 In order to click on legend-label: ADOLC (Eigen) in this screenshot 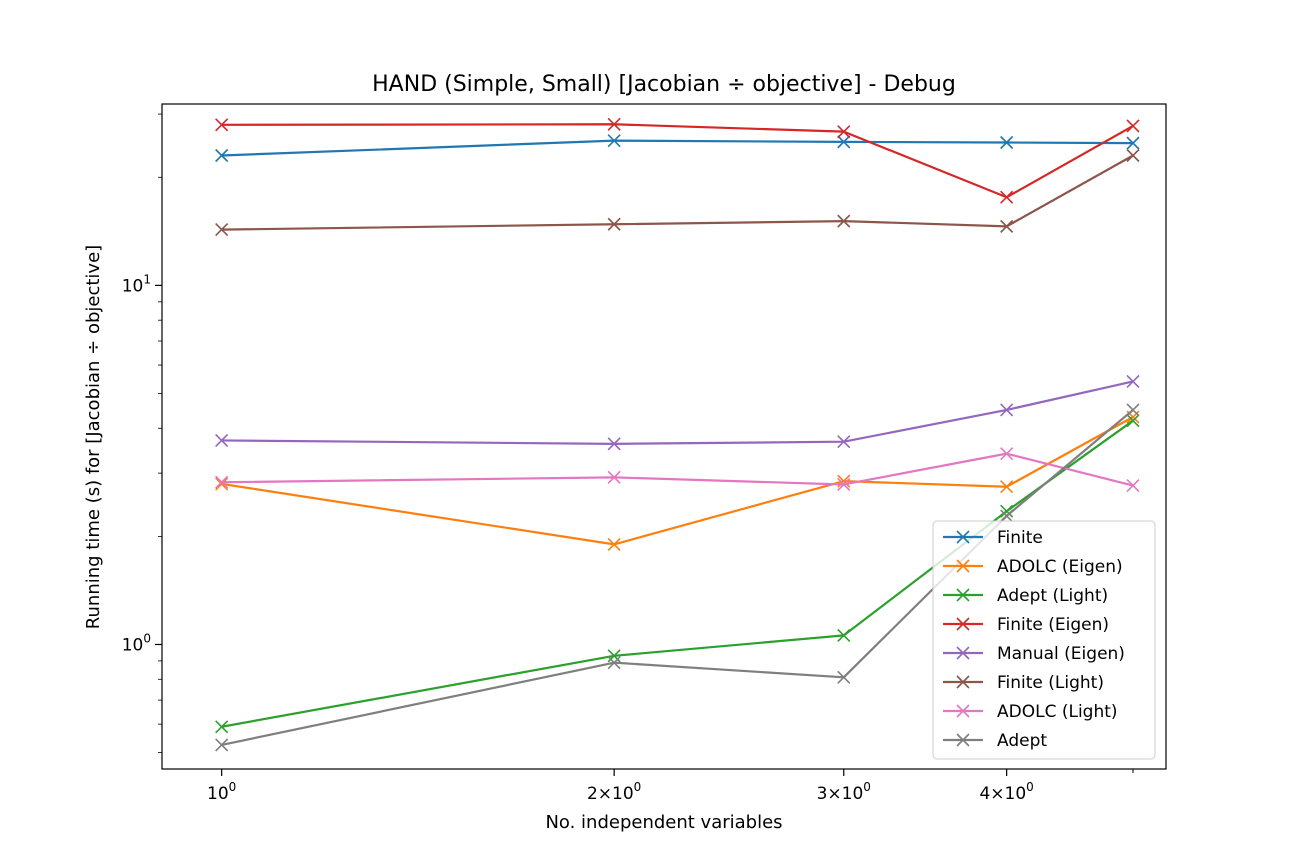, I will do `click(1060, 567)`.